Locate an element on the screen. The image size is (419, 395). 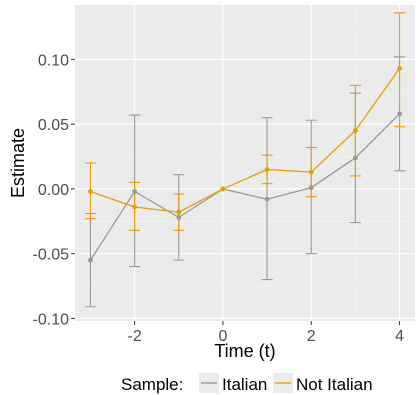
y-axis-title: Estimate is located at coordinates (18, 163).